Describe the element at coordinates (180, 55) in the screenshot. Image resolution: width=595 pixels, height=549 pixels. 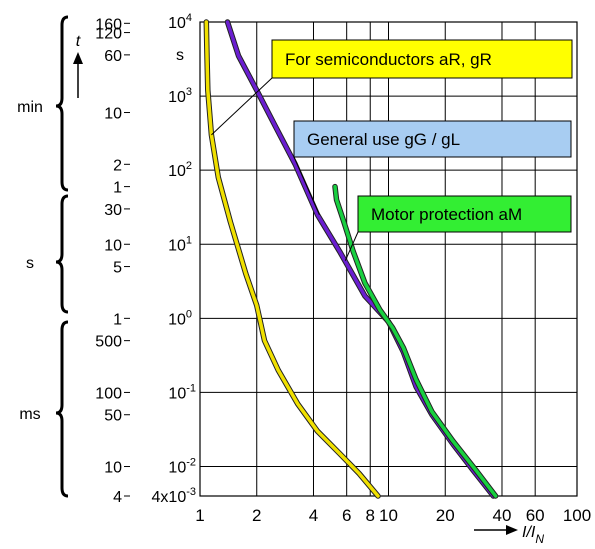
I see `y-unit-label: s` at that location.